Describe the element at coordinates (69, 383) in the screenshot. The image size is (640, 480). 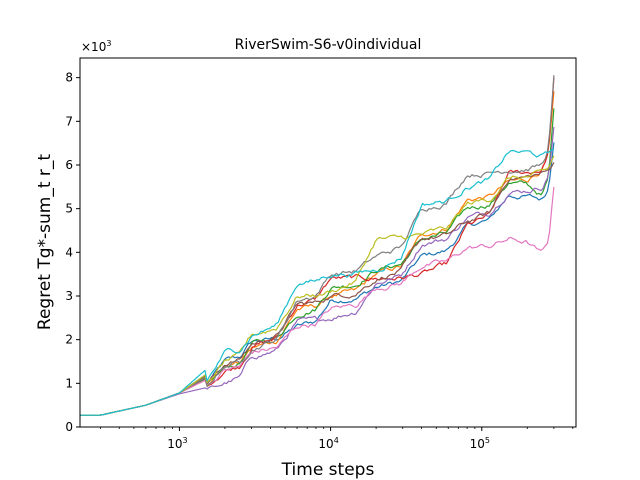
I see `y-tick-label: 1` at that location.